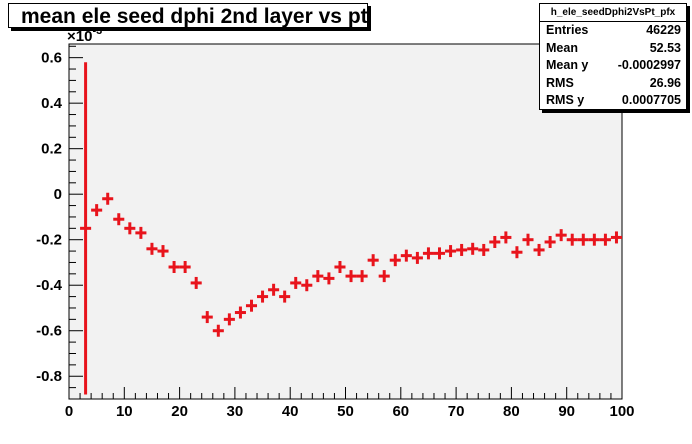 This screenshot has height=444, width=692. I want to click on x-tick-label: 60, so click(400, 411).